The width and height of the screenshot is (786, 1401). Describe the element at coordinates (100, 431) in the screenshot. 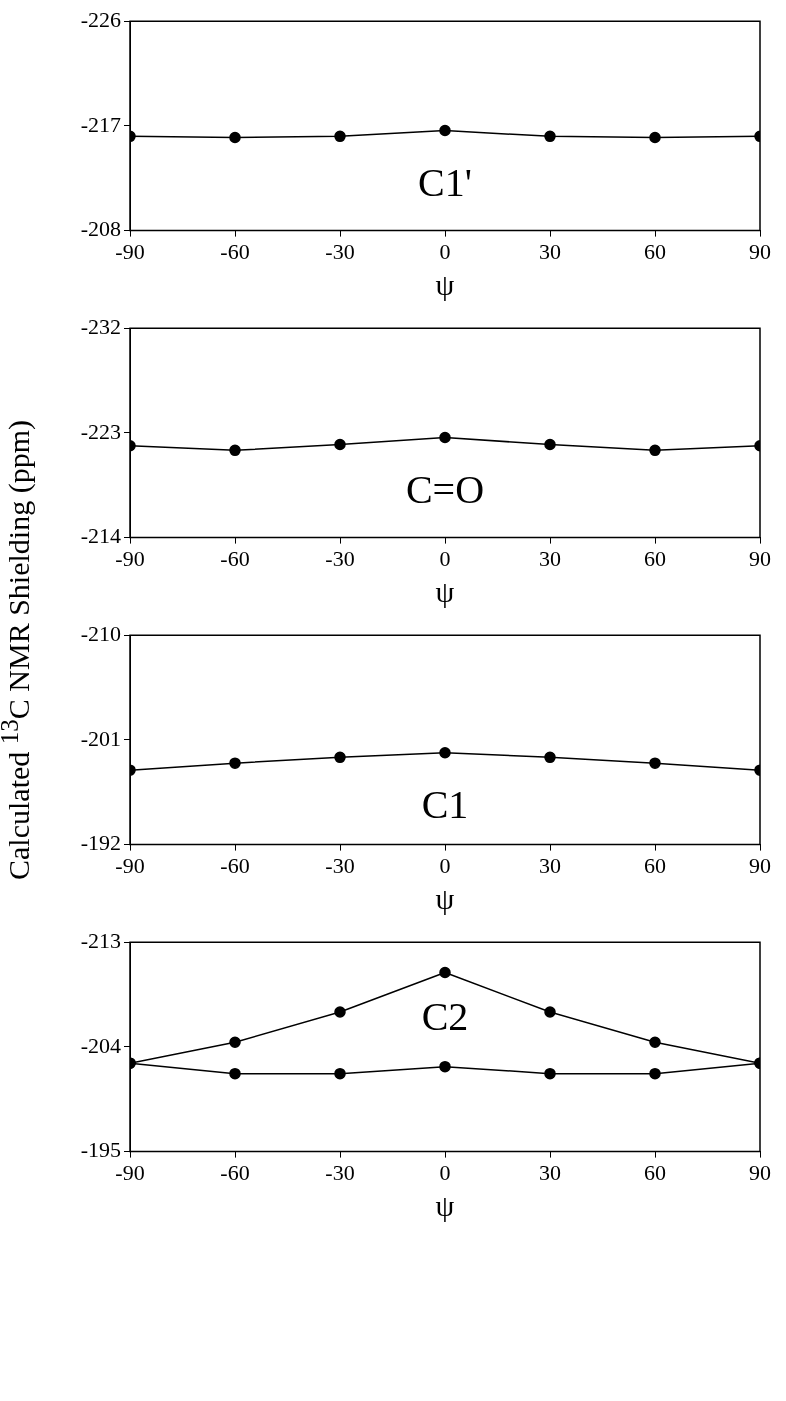

I see `y-tick-label: -223` at that location.